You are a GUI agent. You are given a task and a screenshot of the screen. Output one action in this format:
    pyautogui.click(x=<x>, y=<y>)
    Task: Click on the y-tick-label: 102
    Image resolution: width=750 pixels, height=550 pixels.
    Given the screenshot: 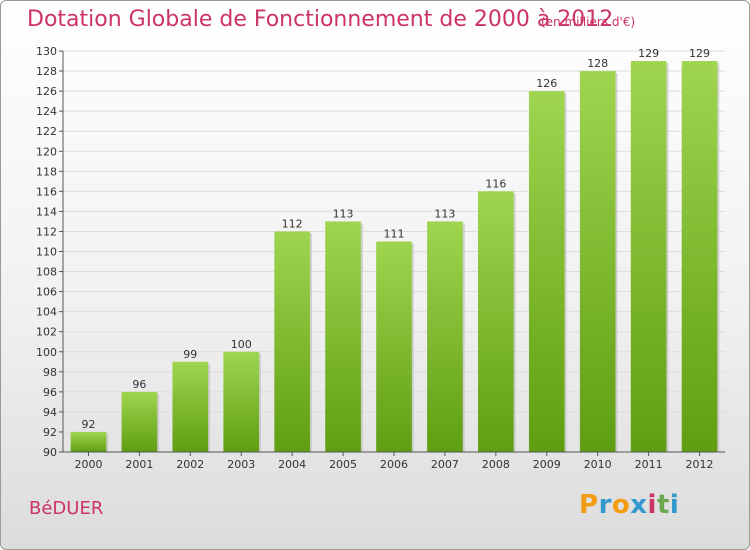 What is the action you would take?
    pyautogui.click(x=46, y=332)
    